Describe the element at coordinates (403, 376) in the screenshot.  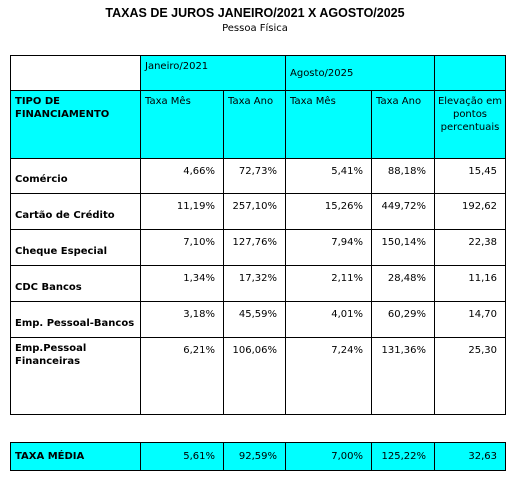
I see `cell-ago-ano: 131,36%` at that location.